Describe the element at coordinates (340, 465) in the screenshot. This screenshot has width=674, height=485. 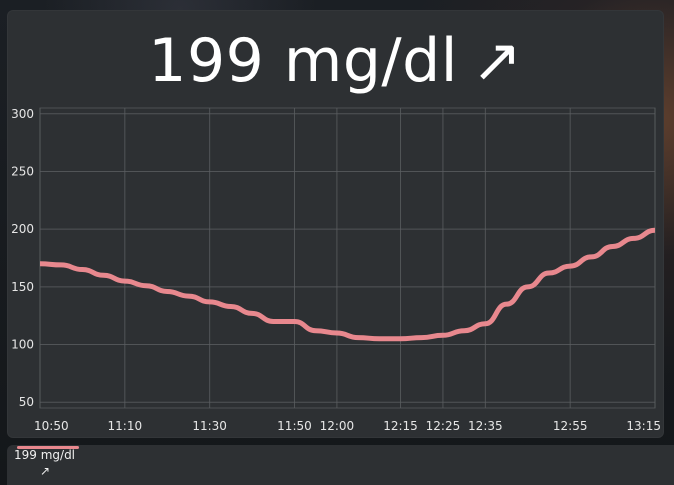
I see `panel-tray: 199 mg/dl ↗` at that location.